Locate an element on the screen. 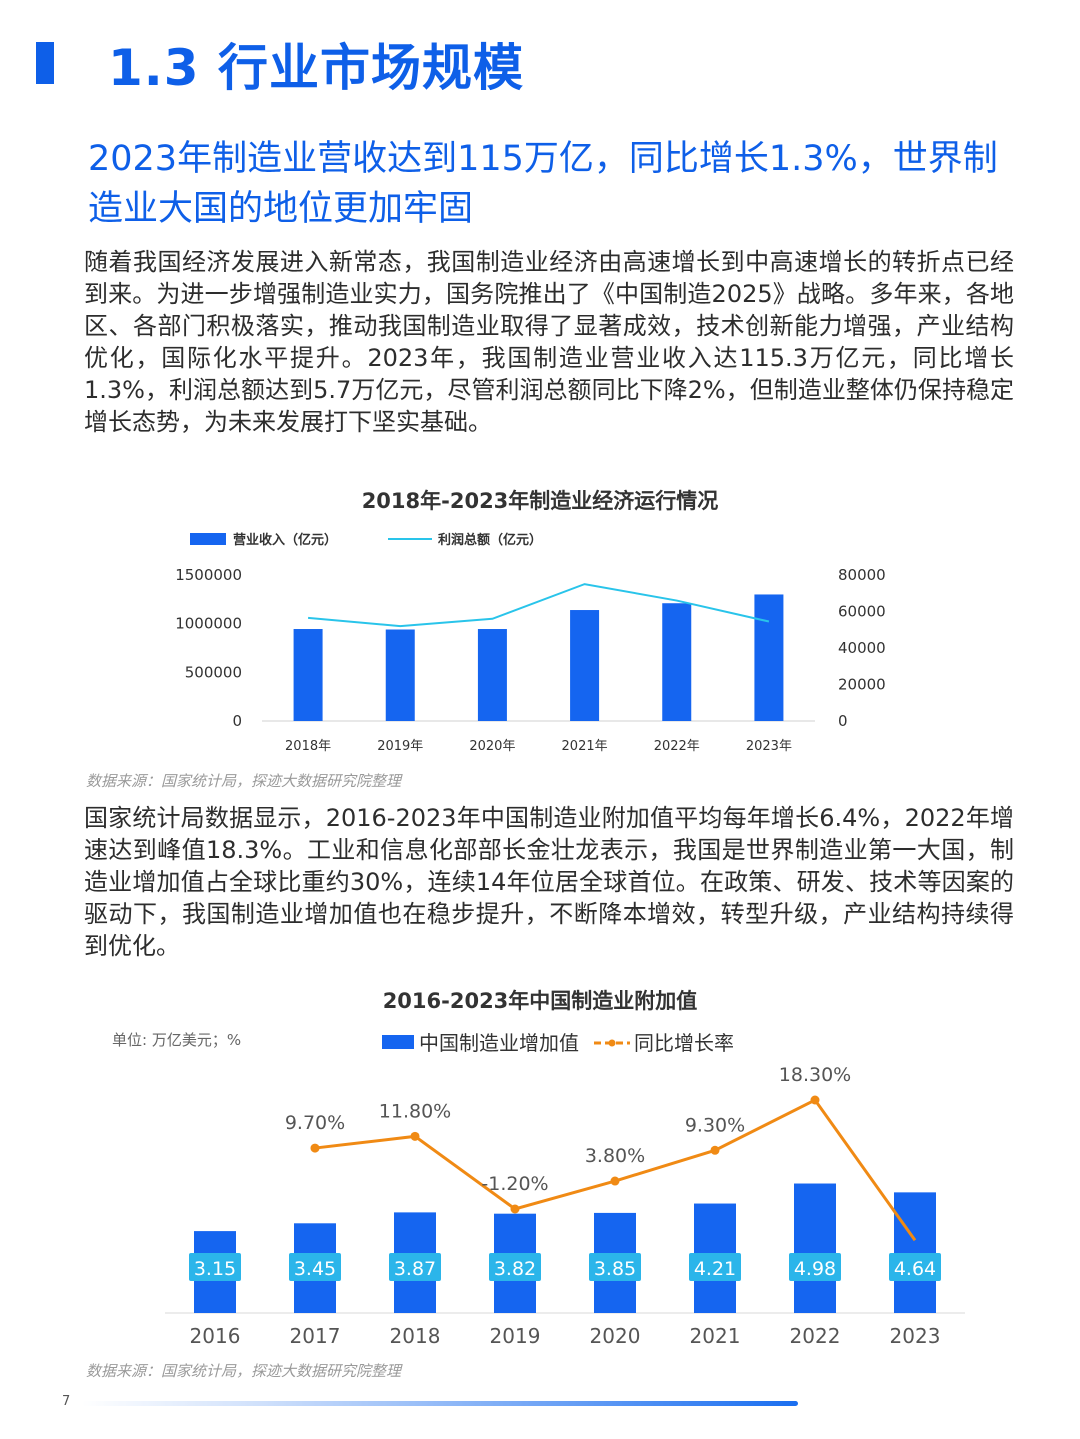 This screenshot has width=1080, height=1439. chart1-line is located at coordinates (538, 605).